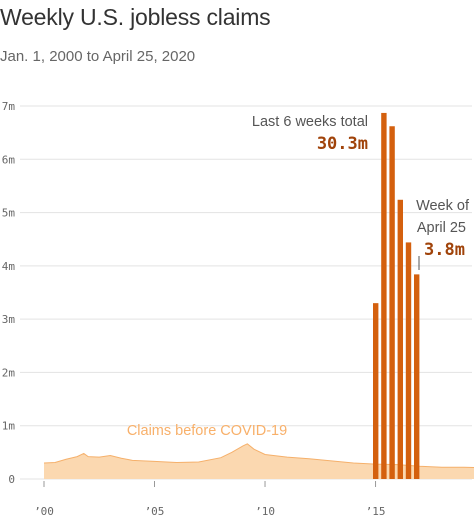 This screenshot has width=474, height=528. What do you see at coordinates (9, 426) in the screenshot?
I see `y-tick-label: 1m` at bounding box center [9, 426].